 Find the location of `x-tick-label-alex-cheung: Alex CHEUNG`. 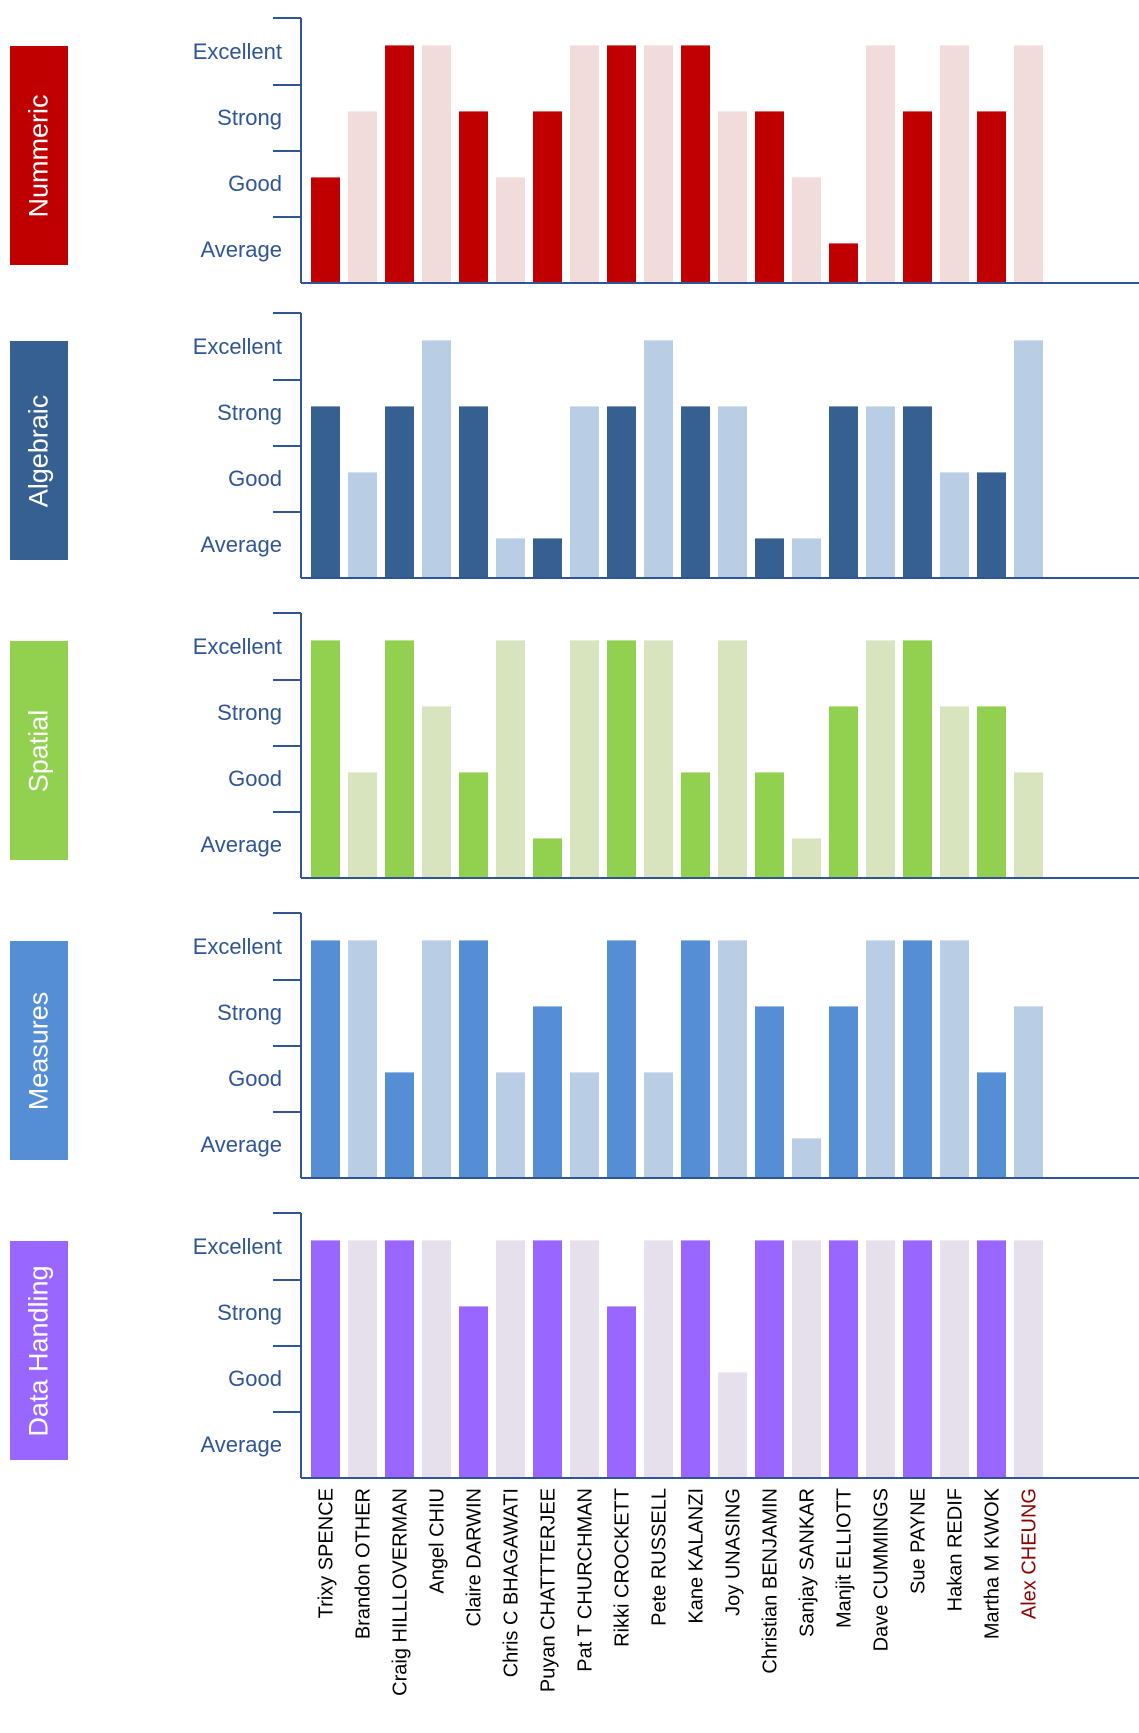

x-tick-label-alex-cheung: Alex CHEUNG is located at coordinates (1030, 1553).